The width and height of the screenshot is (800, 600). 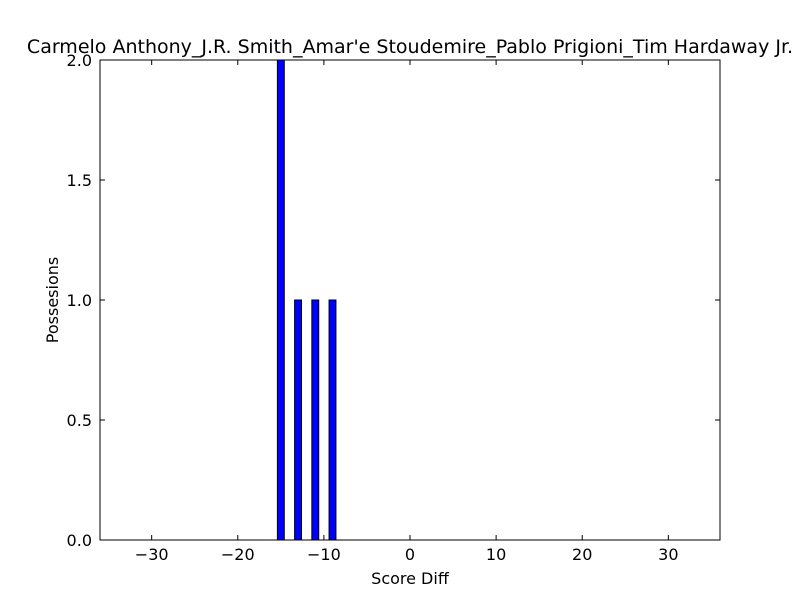 I want to click on y-tick-label: 2.0, so click(x=79, y=60).